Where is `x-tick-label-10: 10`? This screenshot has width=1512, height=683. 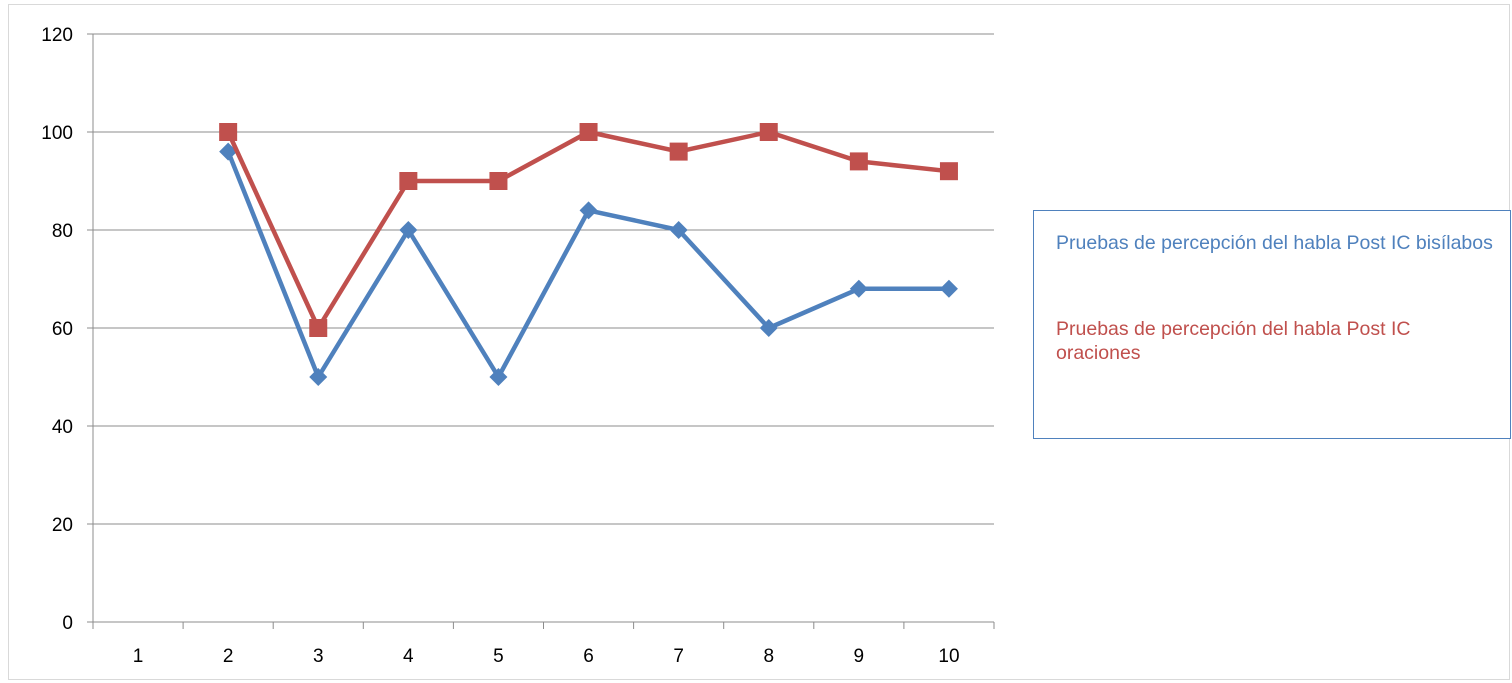
x-tick-label-10: 10 is located at coordinates (948, 656).